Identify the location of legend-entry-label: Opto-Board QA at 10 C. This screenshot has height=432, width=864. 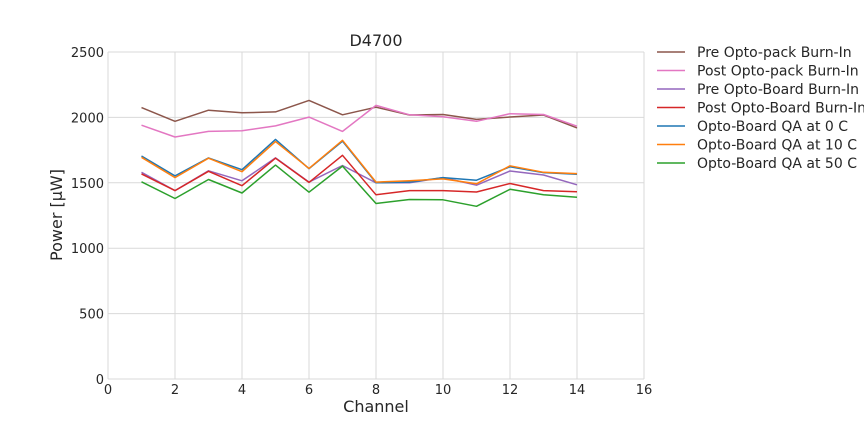
(777, 146).